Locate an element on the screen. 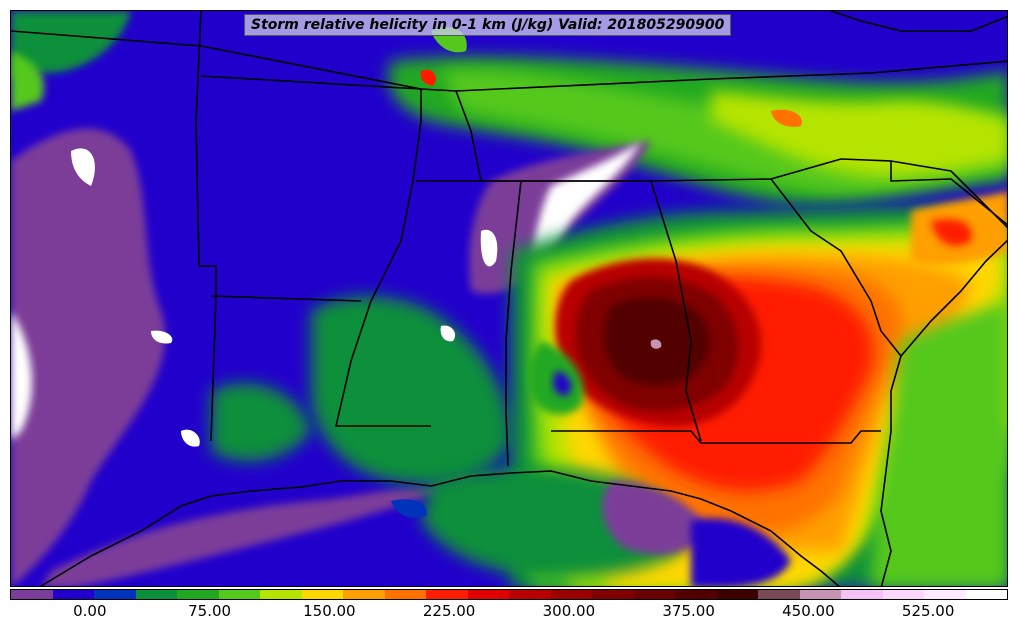 This screenshot has height=633, width=1018. colorbar-tick-label: 0.00 is located at coordinates (90, 611).